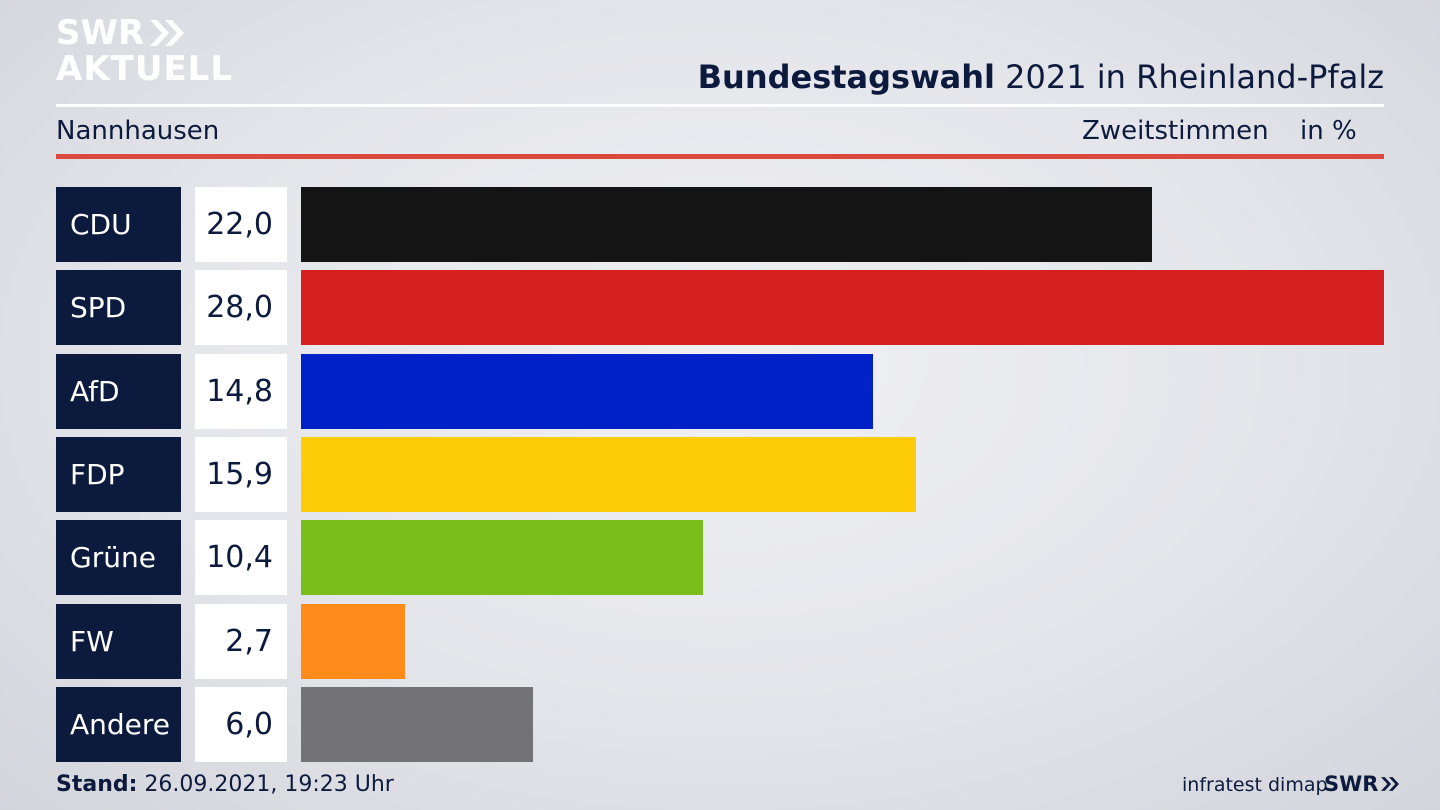 The image size is (1440, 810). Describe the element at coordinates (118, 557) in the screenshot. I see `party-label: Grüne` at that location.